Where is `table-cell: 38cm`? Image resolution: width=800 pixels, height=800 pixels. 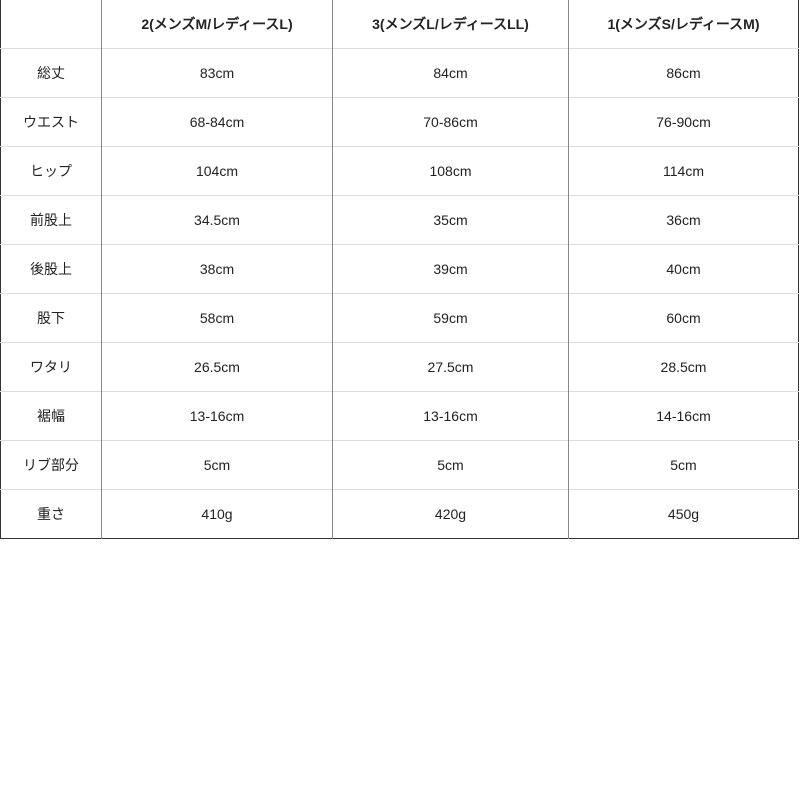
table-cell: 38cm is located at coordinates (217, 269).